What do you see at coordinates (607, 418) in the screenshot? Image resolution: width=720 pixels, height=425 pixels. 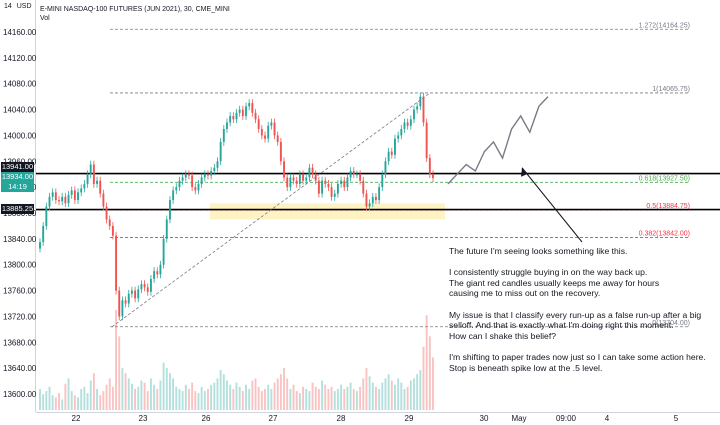 I see `x-tick-label: 4` at bounding box center [607, 418].